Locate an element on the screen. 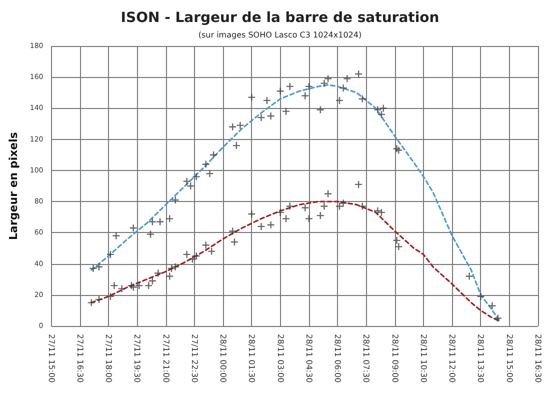 This screenshot has width=560, height=406. y-axis-title: Largeur en pixels is located at coordinates (13, 186).